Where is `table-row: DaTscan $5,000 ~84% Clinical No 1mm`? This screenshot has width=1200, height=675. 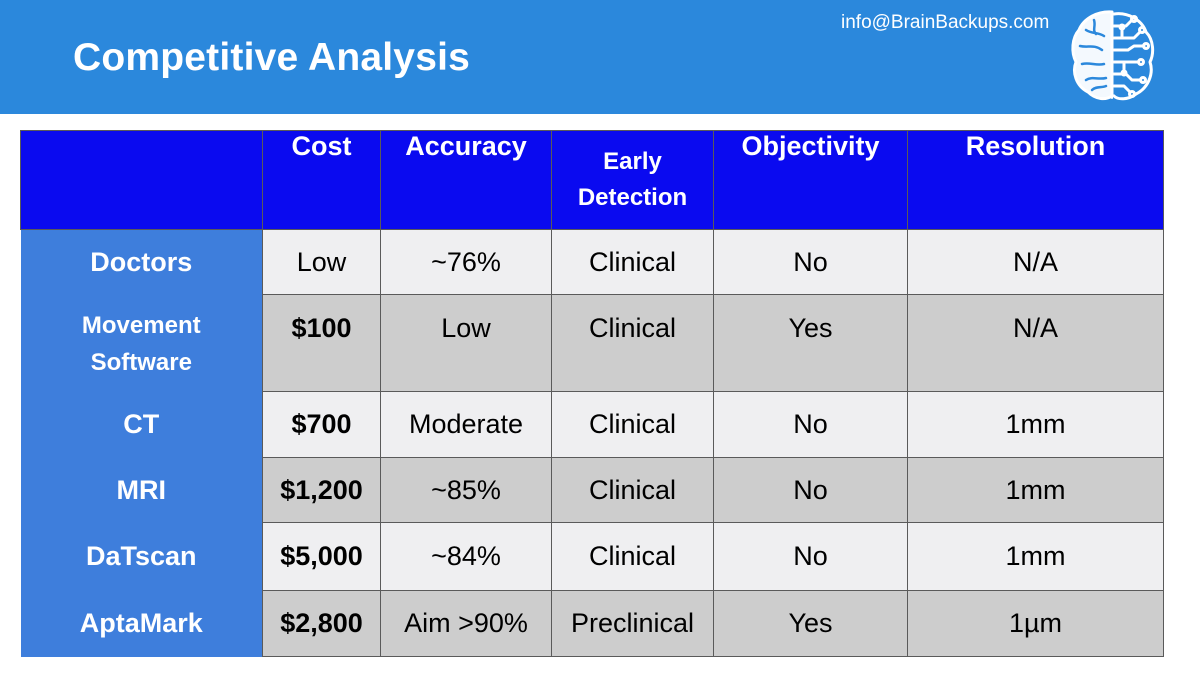 table-row: DaTscan $5,000 ~84% Clinical No 1mm is located at coordinates (592, 556).